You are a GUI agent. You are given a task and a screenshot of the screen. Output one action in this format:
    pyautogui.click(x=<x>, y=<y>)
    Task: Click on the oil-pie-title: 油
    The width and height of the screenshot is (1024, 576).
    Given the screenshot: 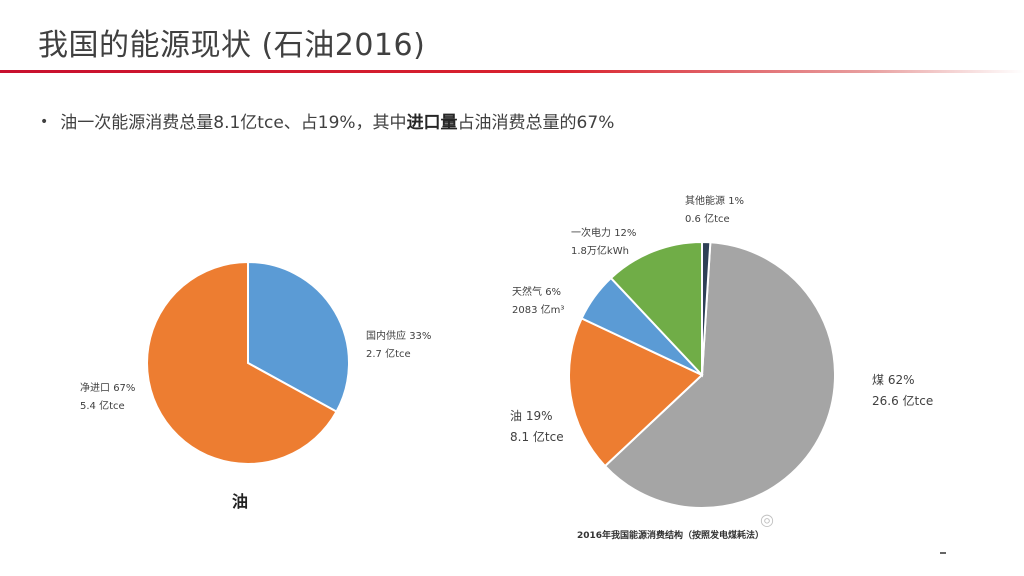 What is the action you would take?
    pyautogui.click(x=240, y=501)
    